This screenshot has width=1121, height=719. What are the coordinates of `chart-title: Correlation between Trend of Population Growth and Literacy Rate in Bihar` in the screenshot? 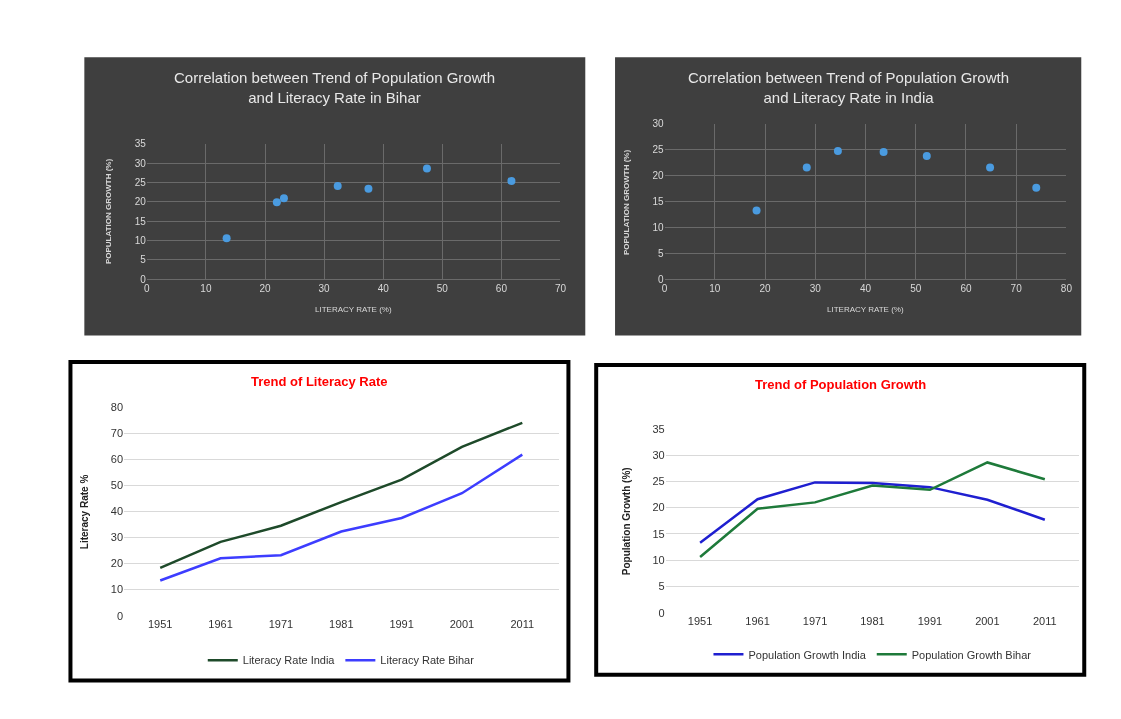 It's located at (335, 87).